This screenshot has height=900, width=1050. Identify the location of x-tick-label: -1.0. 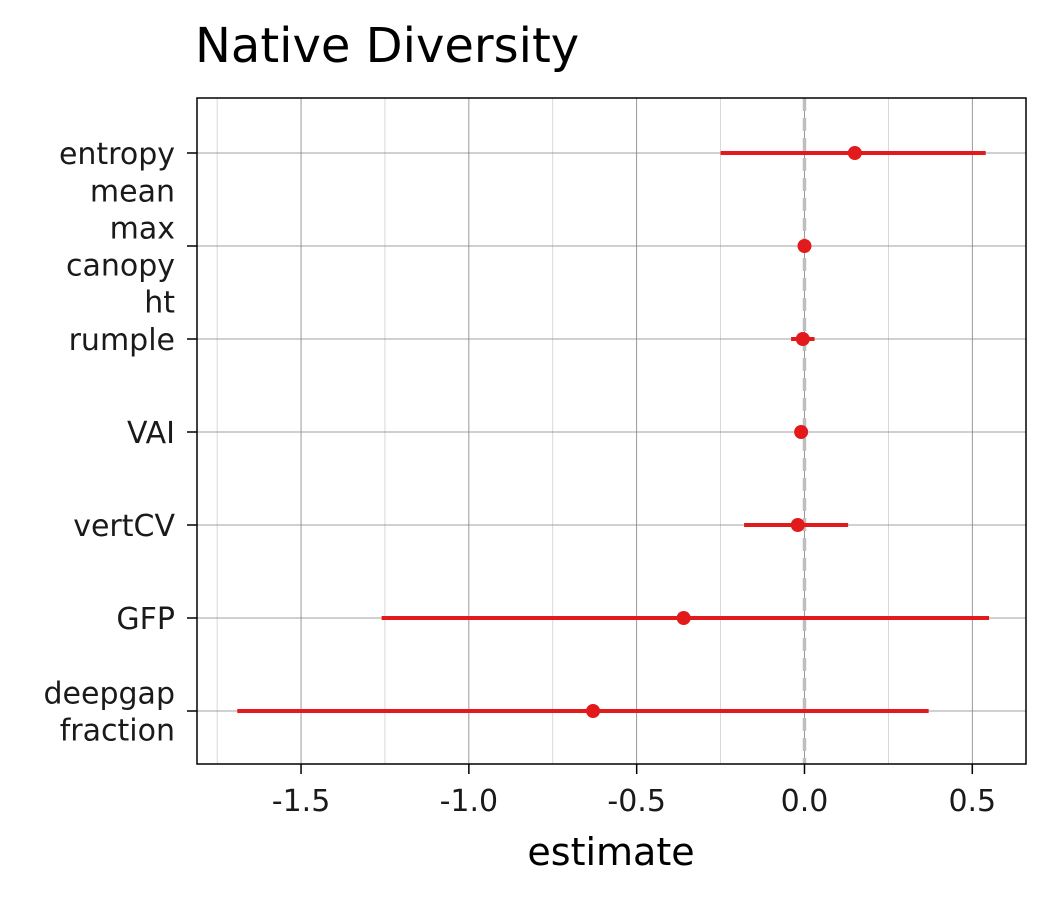
(469, 801).